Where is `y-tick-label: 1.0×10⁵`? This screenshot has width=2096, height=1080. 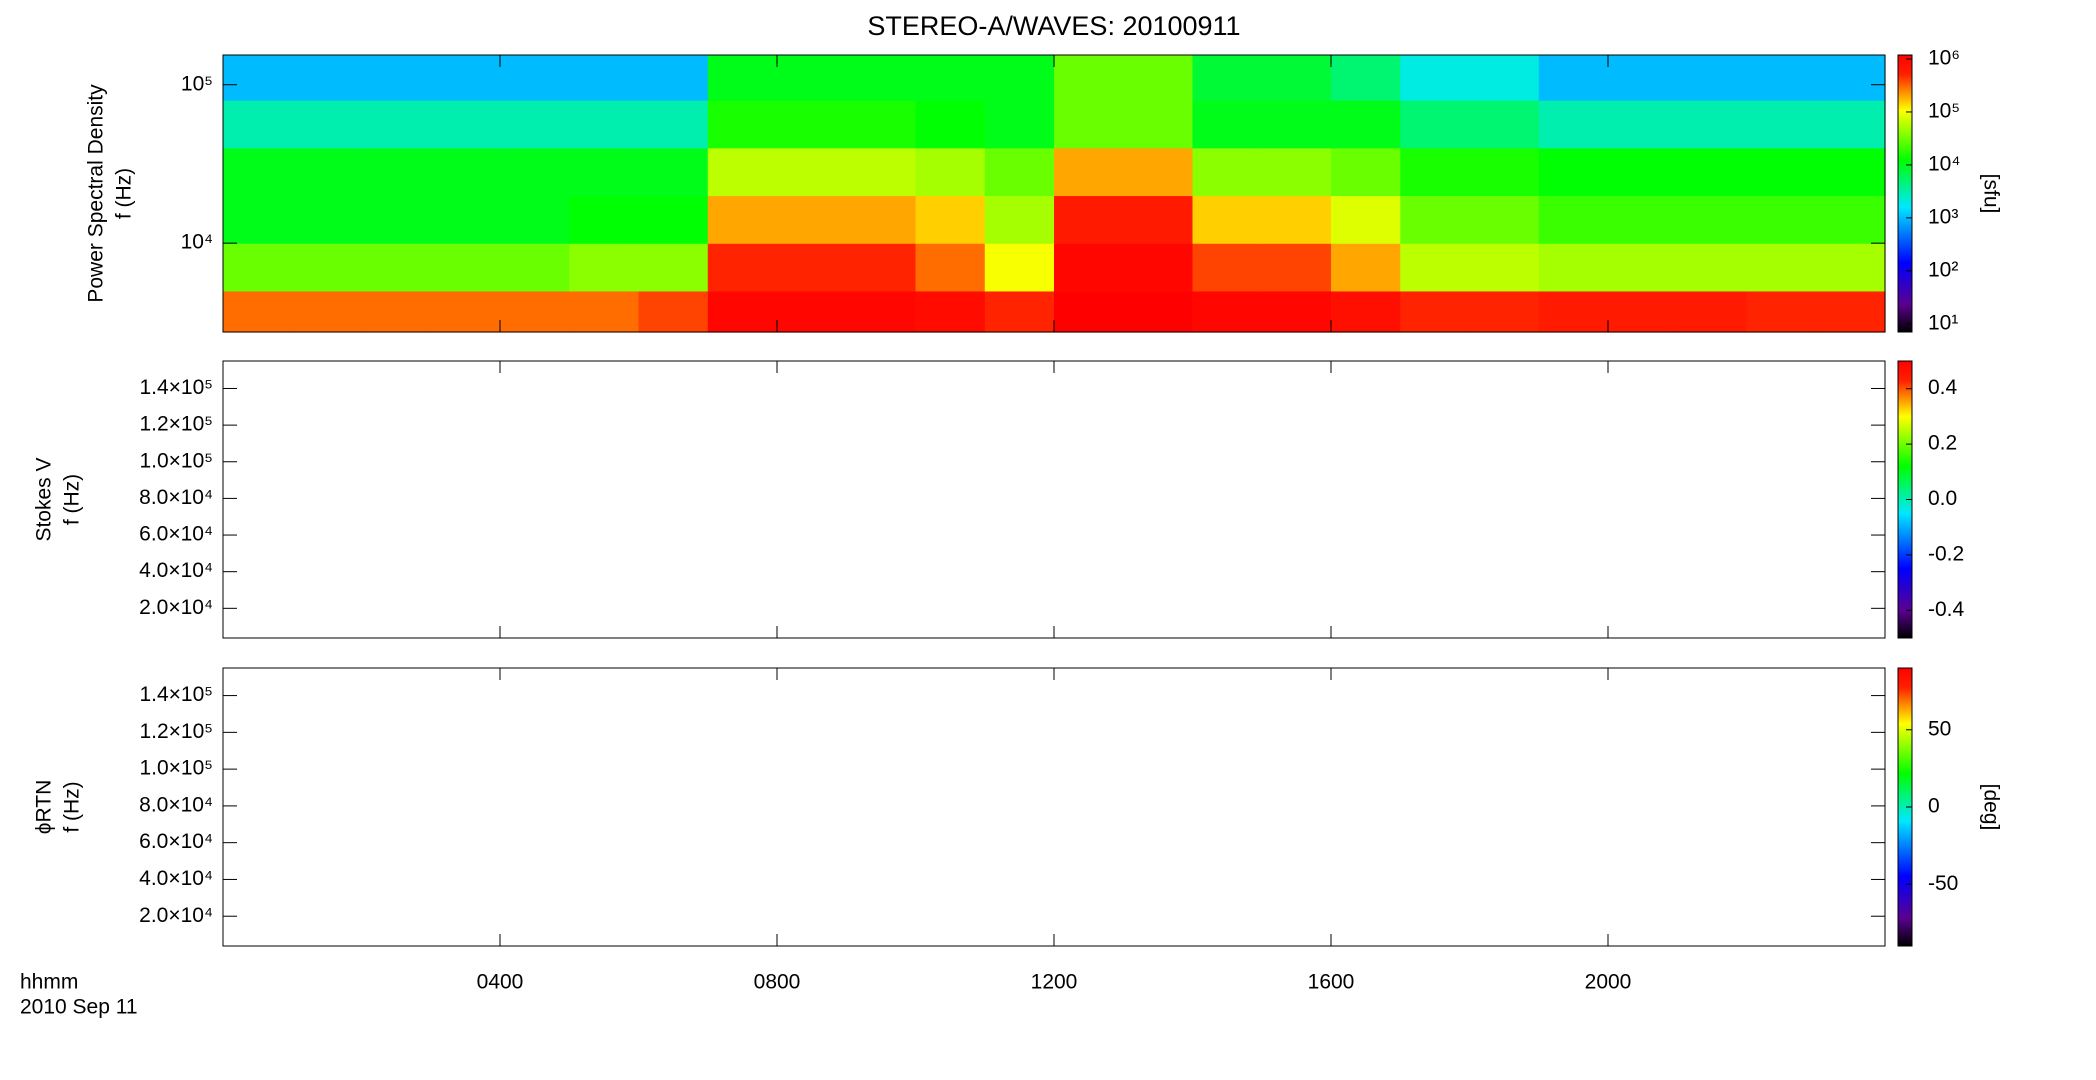 y-tick-label: 1.0×10⁵ is located at coordinates (176, 768).